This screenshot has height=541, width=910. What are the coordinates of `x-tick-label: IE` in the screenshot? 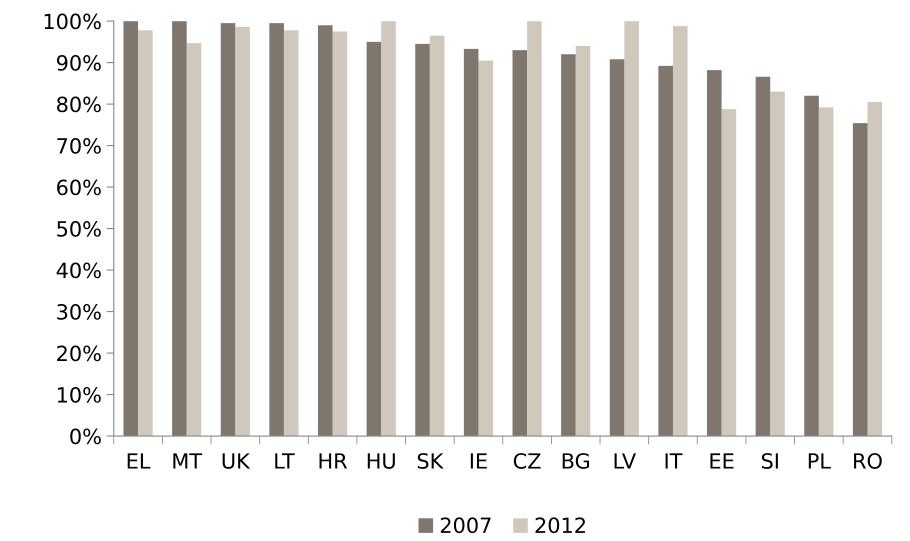 It's located at (478, 461).